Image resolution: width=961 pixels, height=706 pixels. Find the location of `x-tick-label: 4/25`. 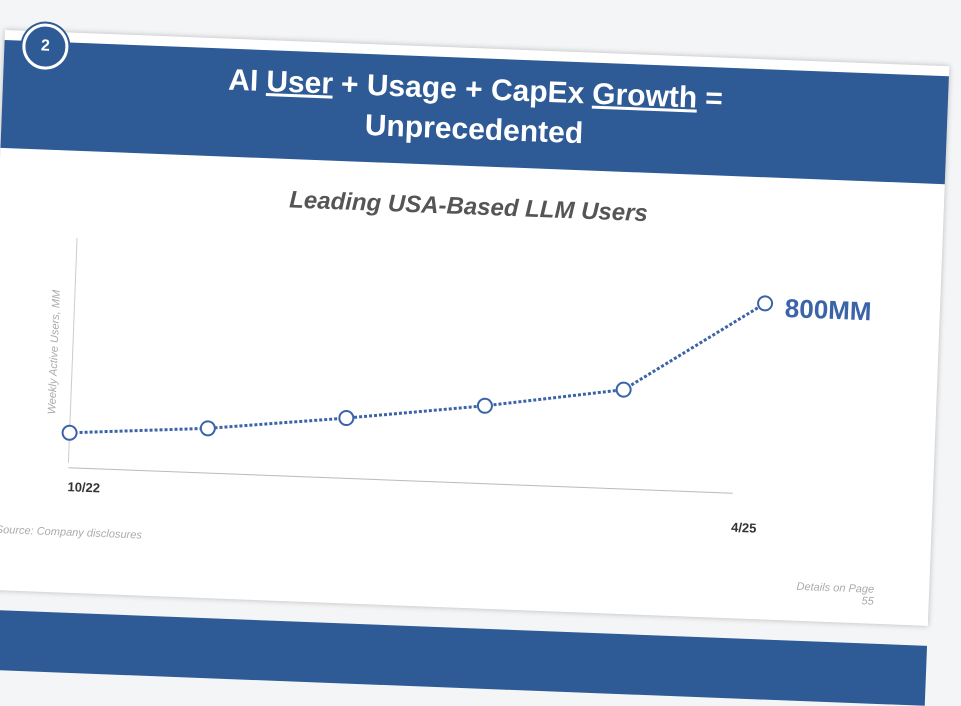

x-tick-label: 4/25 is located at coordinates (744, 528).